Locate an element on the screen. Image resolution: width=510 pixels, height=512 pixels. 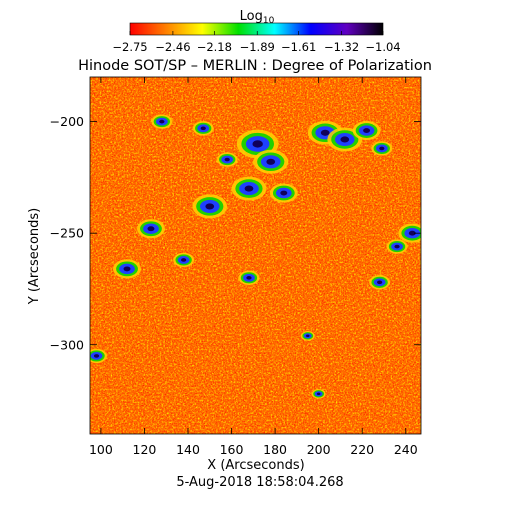
x-tick-label: 120 is located at coordinates (145, 449).